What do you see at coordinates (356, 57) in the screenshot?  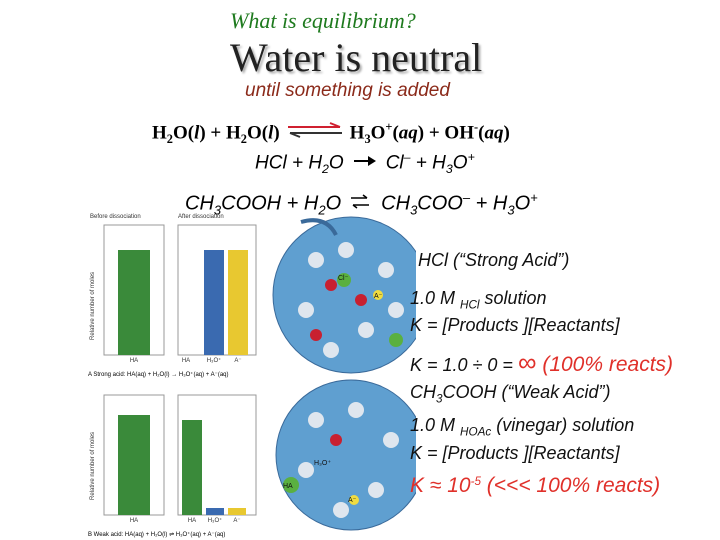 I see `heading: Water is neutral` at bounding box center [356, 57].